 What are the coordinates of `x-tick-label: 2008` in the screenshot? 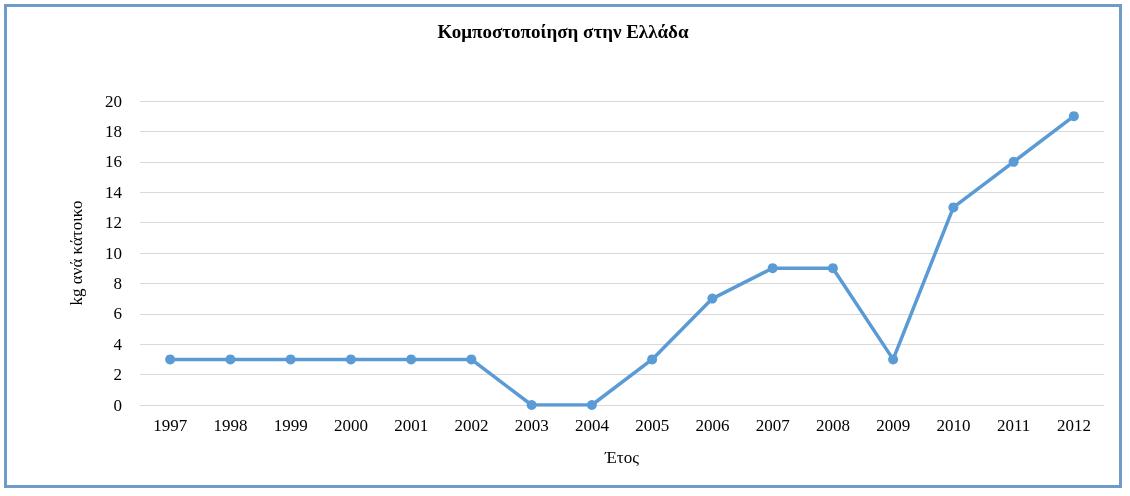 It's located at (832, 425).